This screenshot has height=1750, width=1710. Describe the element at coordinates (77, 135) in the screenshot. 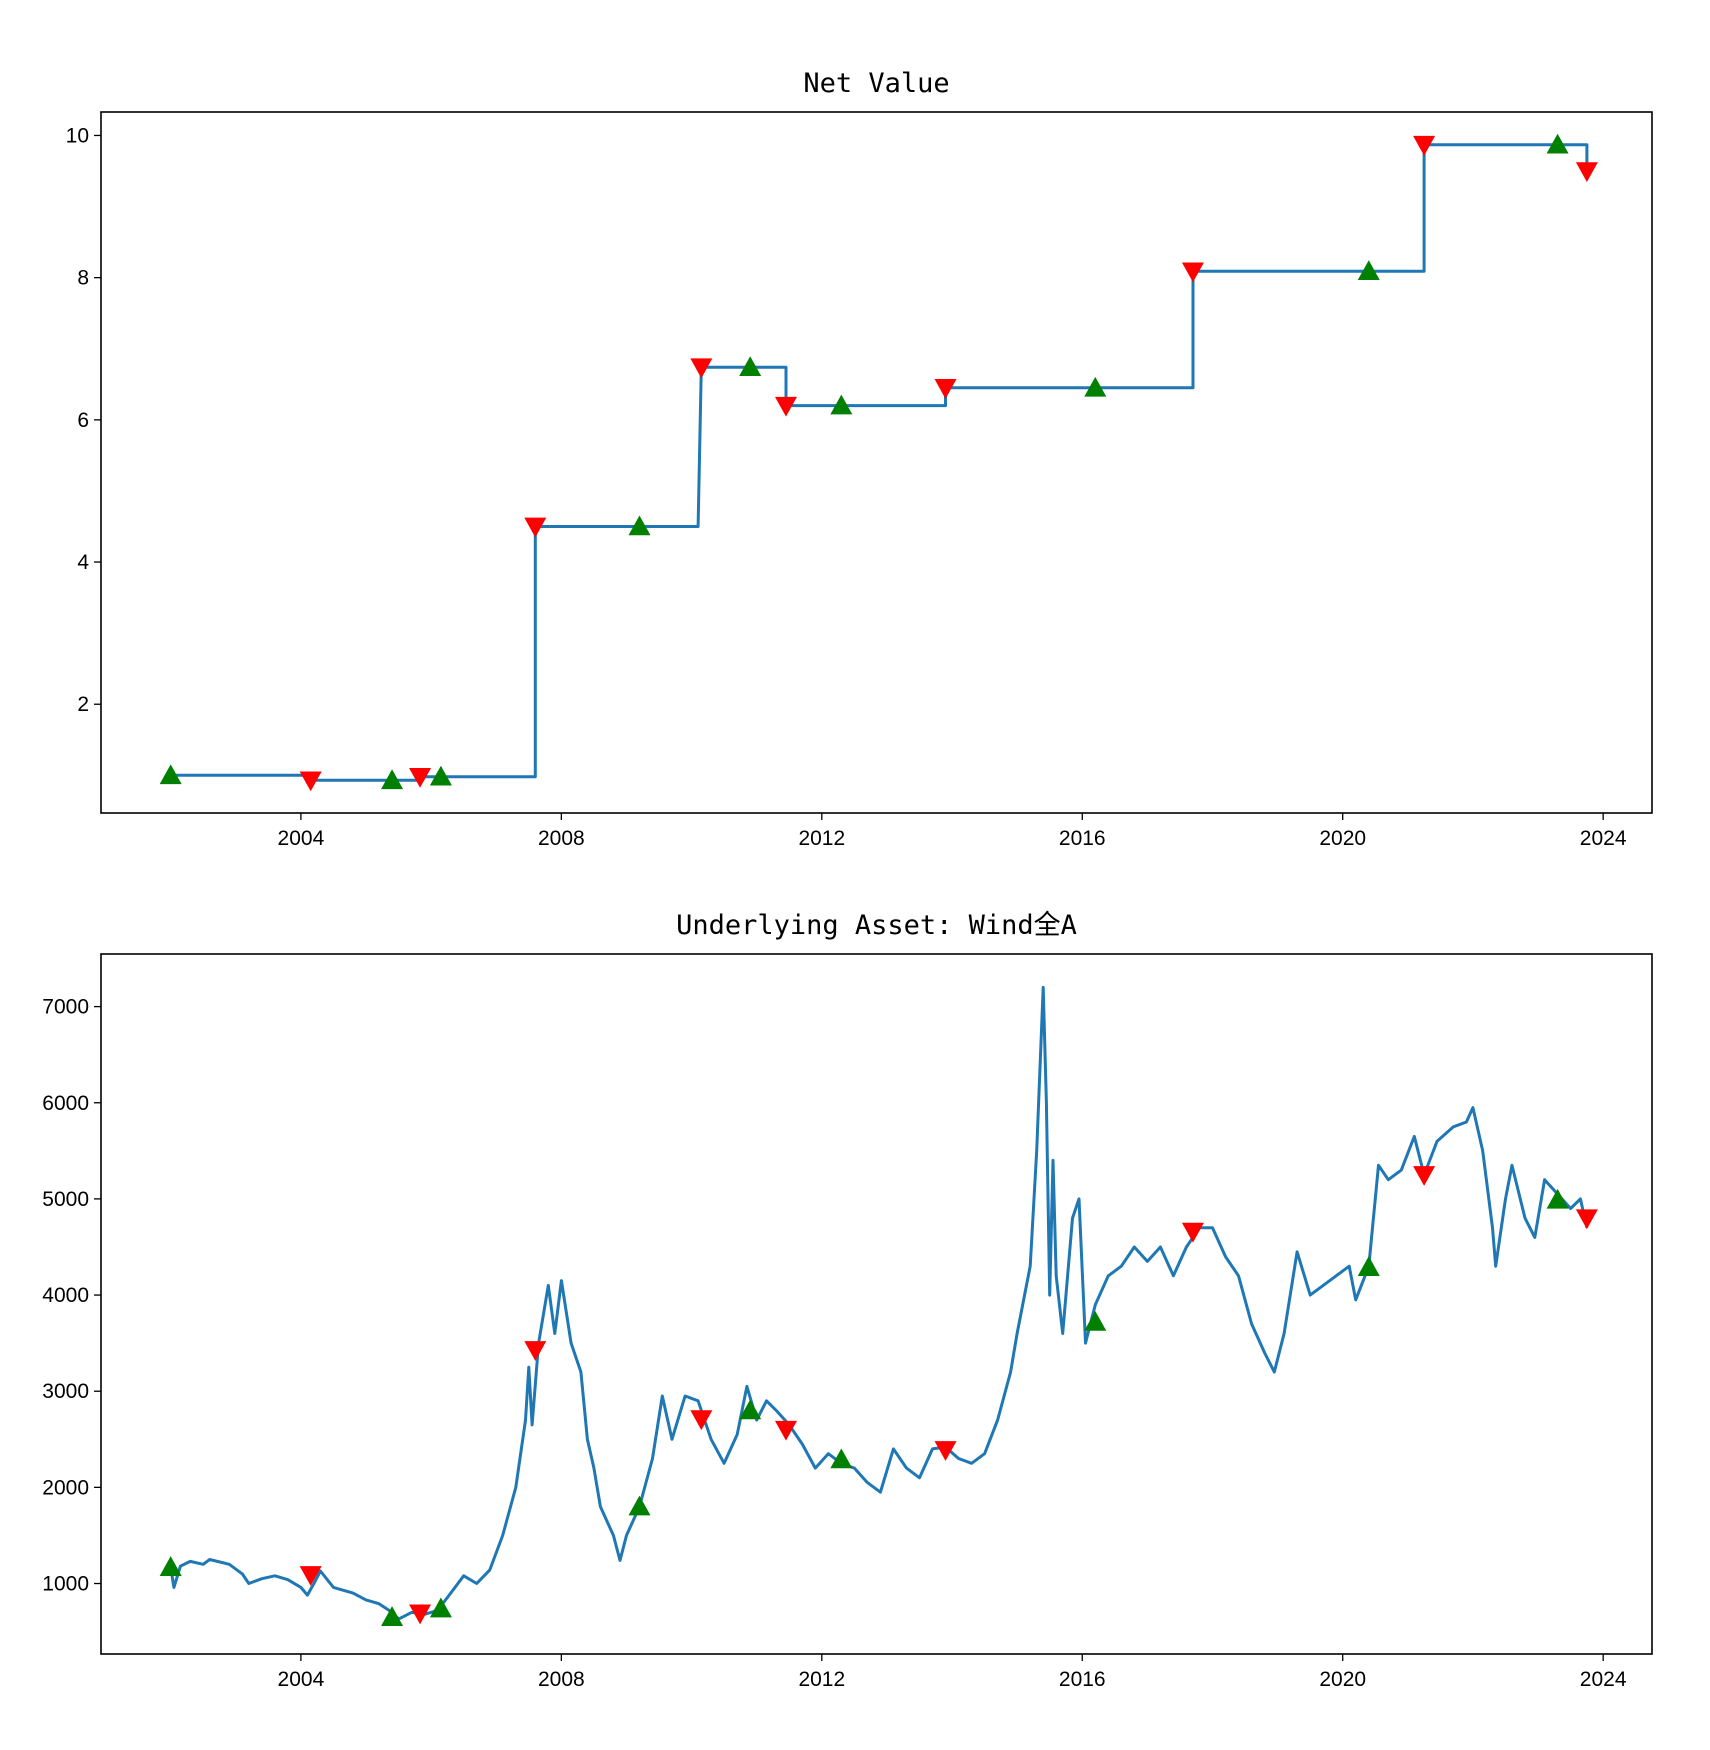

I see `y-tick-label: 10` at that location.